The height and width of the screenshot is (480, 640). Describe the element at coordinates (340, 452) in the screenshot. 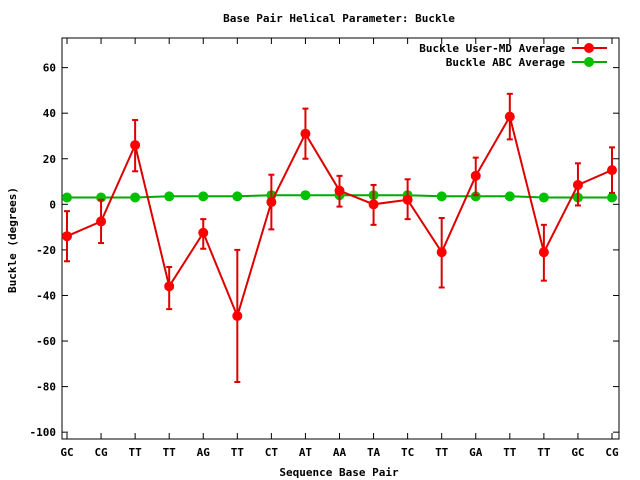

I see `x-tick-label: AA` at that location.